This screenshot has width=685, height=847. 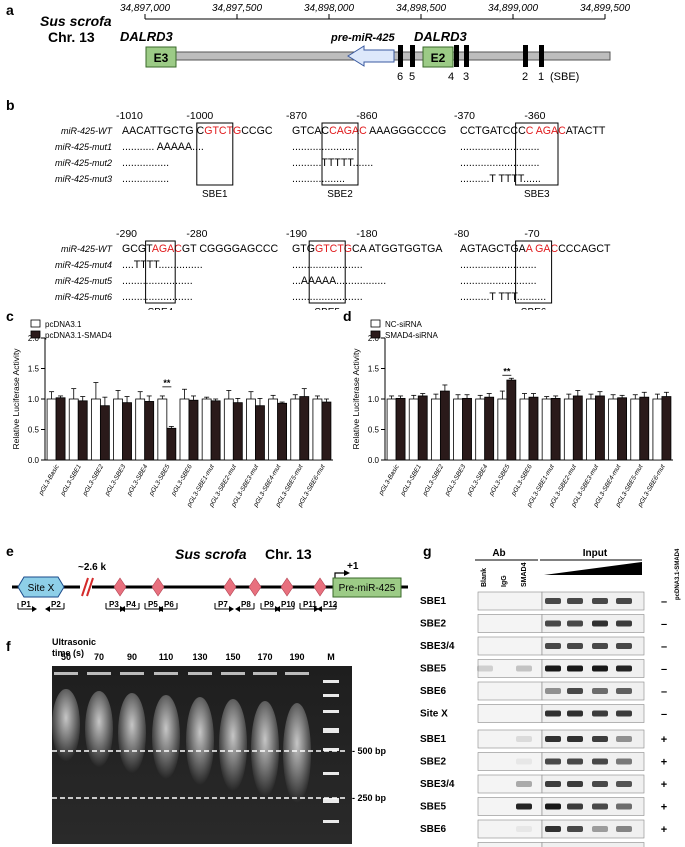 I want to click on position-label: -1010, so click(x=129, y=116).